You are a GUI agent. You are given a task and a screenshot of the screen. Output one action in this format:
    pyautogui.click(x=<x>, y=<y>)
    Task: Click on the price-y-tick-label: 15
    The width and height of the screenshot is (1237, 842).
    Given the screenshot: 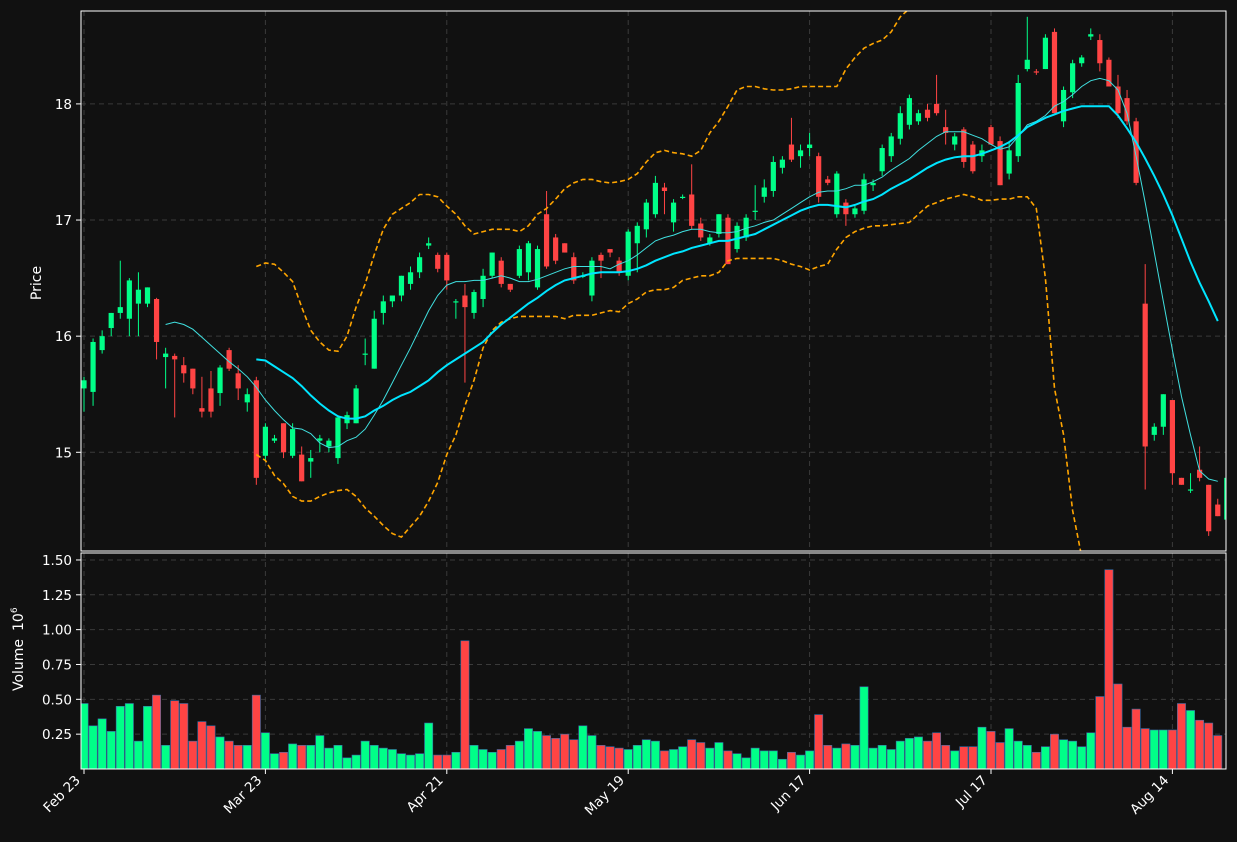 What is the action you would take?
    pyautogui.click(x=63, y=453)
    